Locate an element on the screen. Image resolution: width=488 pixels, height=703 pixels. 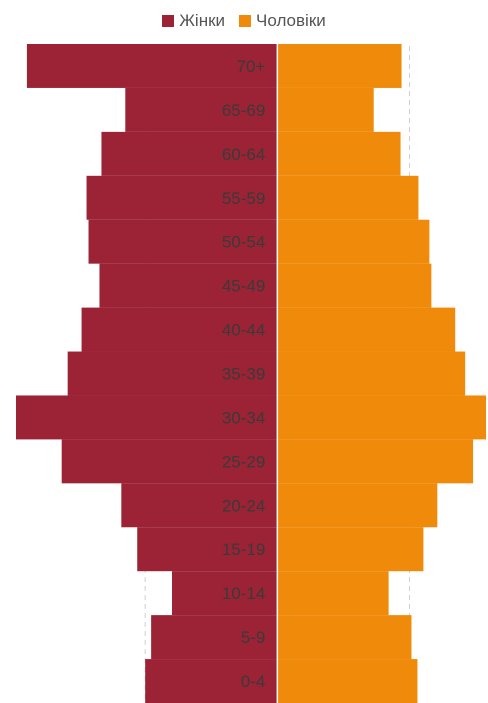
tick-label-55-59: 55-59 is located at coordinates (243, 198).